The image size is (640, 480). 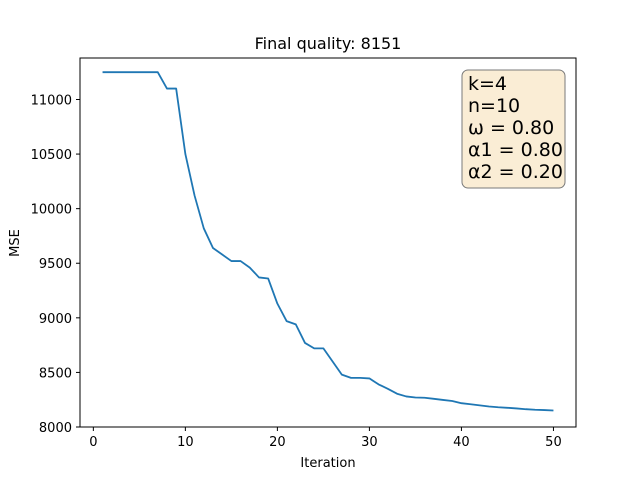 What do you see at coordinates (185, 442) in the screenshot?
I see `x-tick-label: 10` at bounding box center [185, 442].